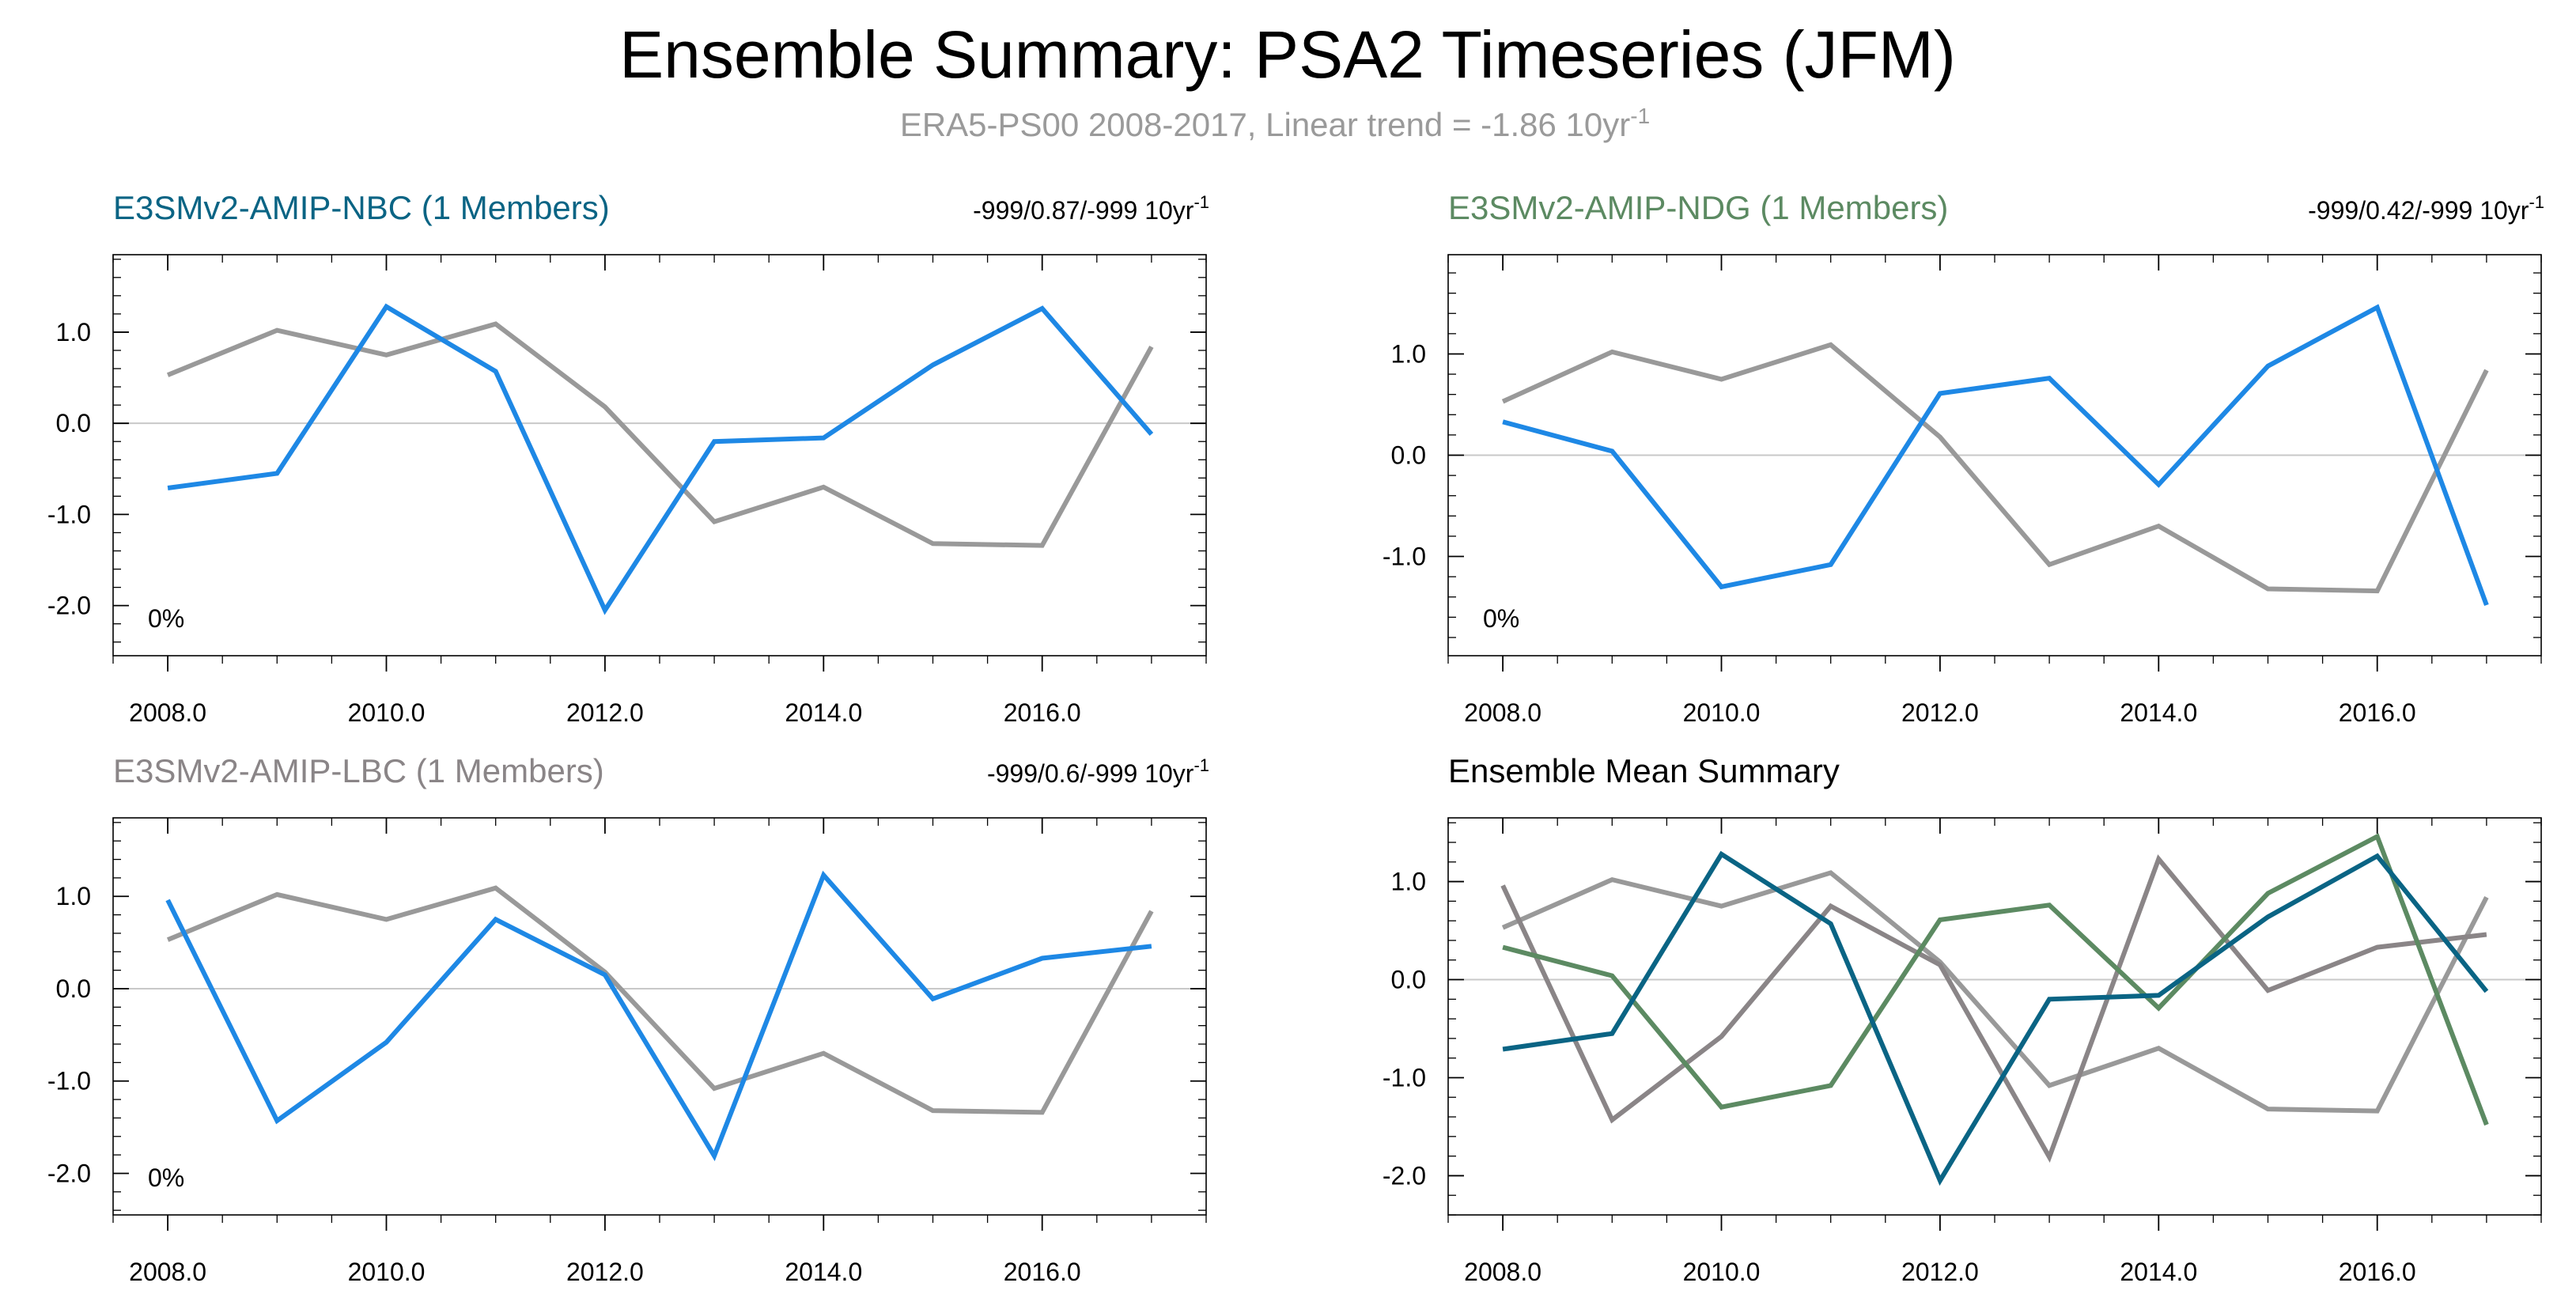  Describe the element at coordinates (1288, 54) in the screenshot. I see `figure-title: Ensemble Summary: PSA2 Timeseries (JFM)` at that location.